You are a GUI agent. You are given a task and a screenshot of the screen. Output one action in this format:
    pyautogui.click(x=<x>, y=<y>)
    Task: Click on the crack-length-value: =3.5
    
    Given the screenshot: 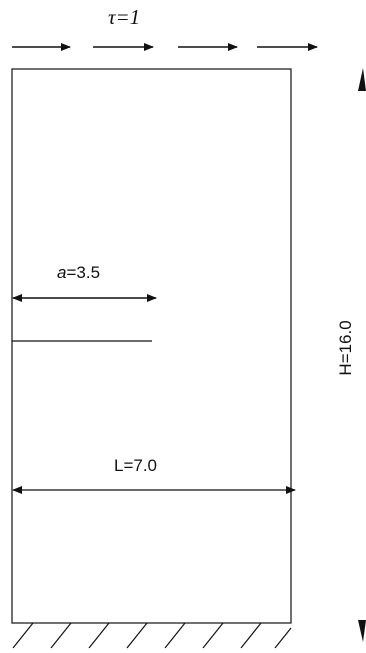 What is the action you would take?
    pyautogui.click(x=83, y=272)
    